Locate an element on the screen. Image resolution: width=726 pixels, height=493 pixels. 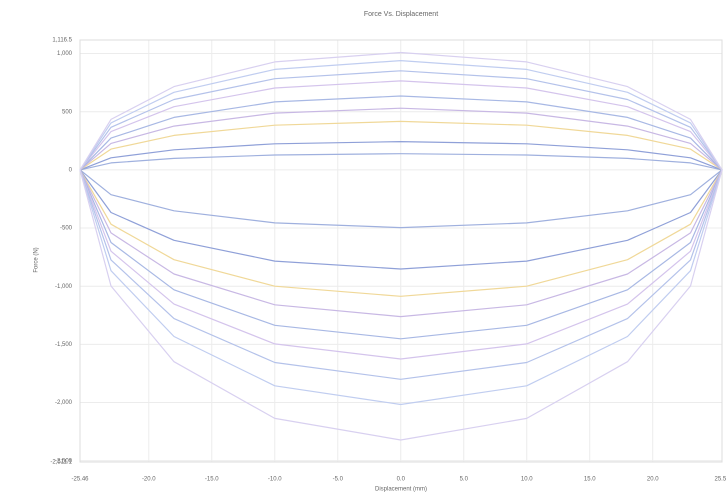
y-tick-label: 1,116.5 is located at coordinates (62, 41).